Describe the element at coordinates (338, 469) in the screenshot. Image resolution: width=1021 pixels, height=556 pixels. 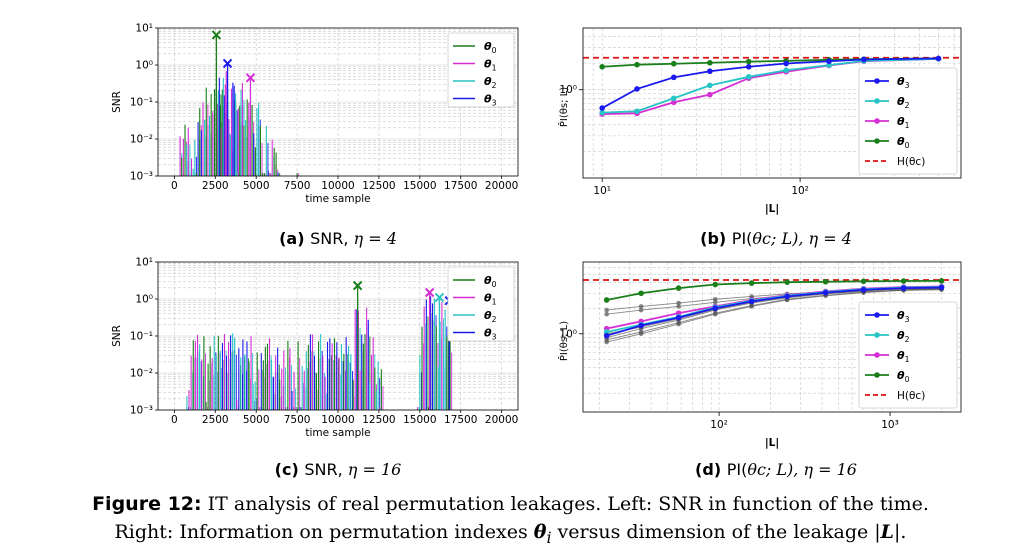
I see `subfigure-caption: (c) SNR, η = 16` at that location.